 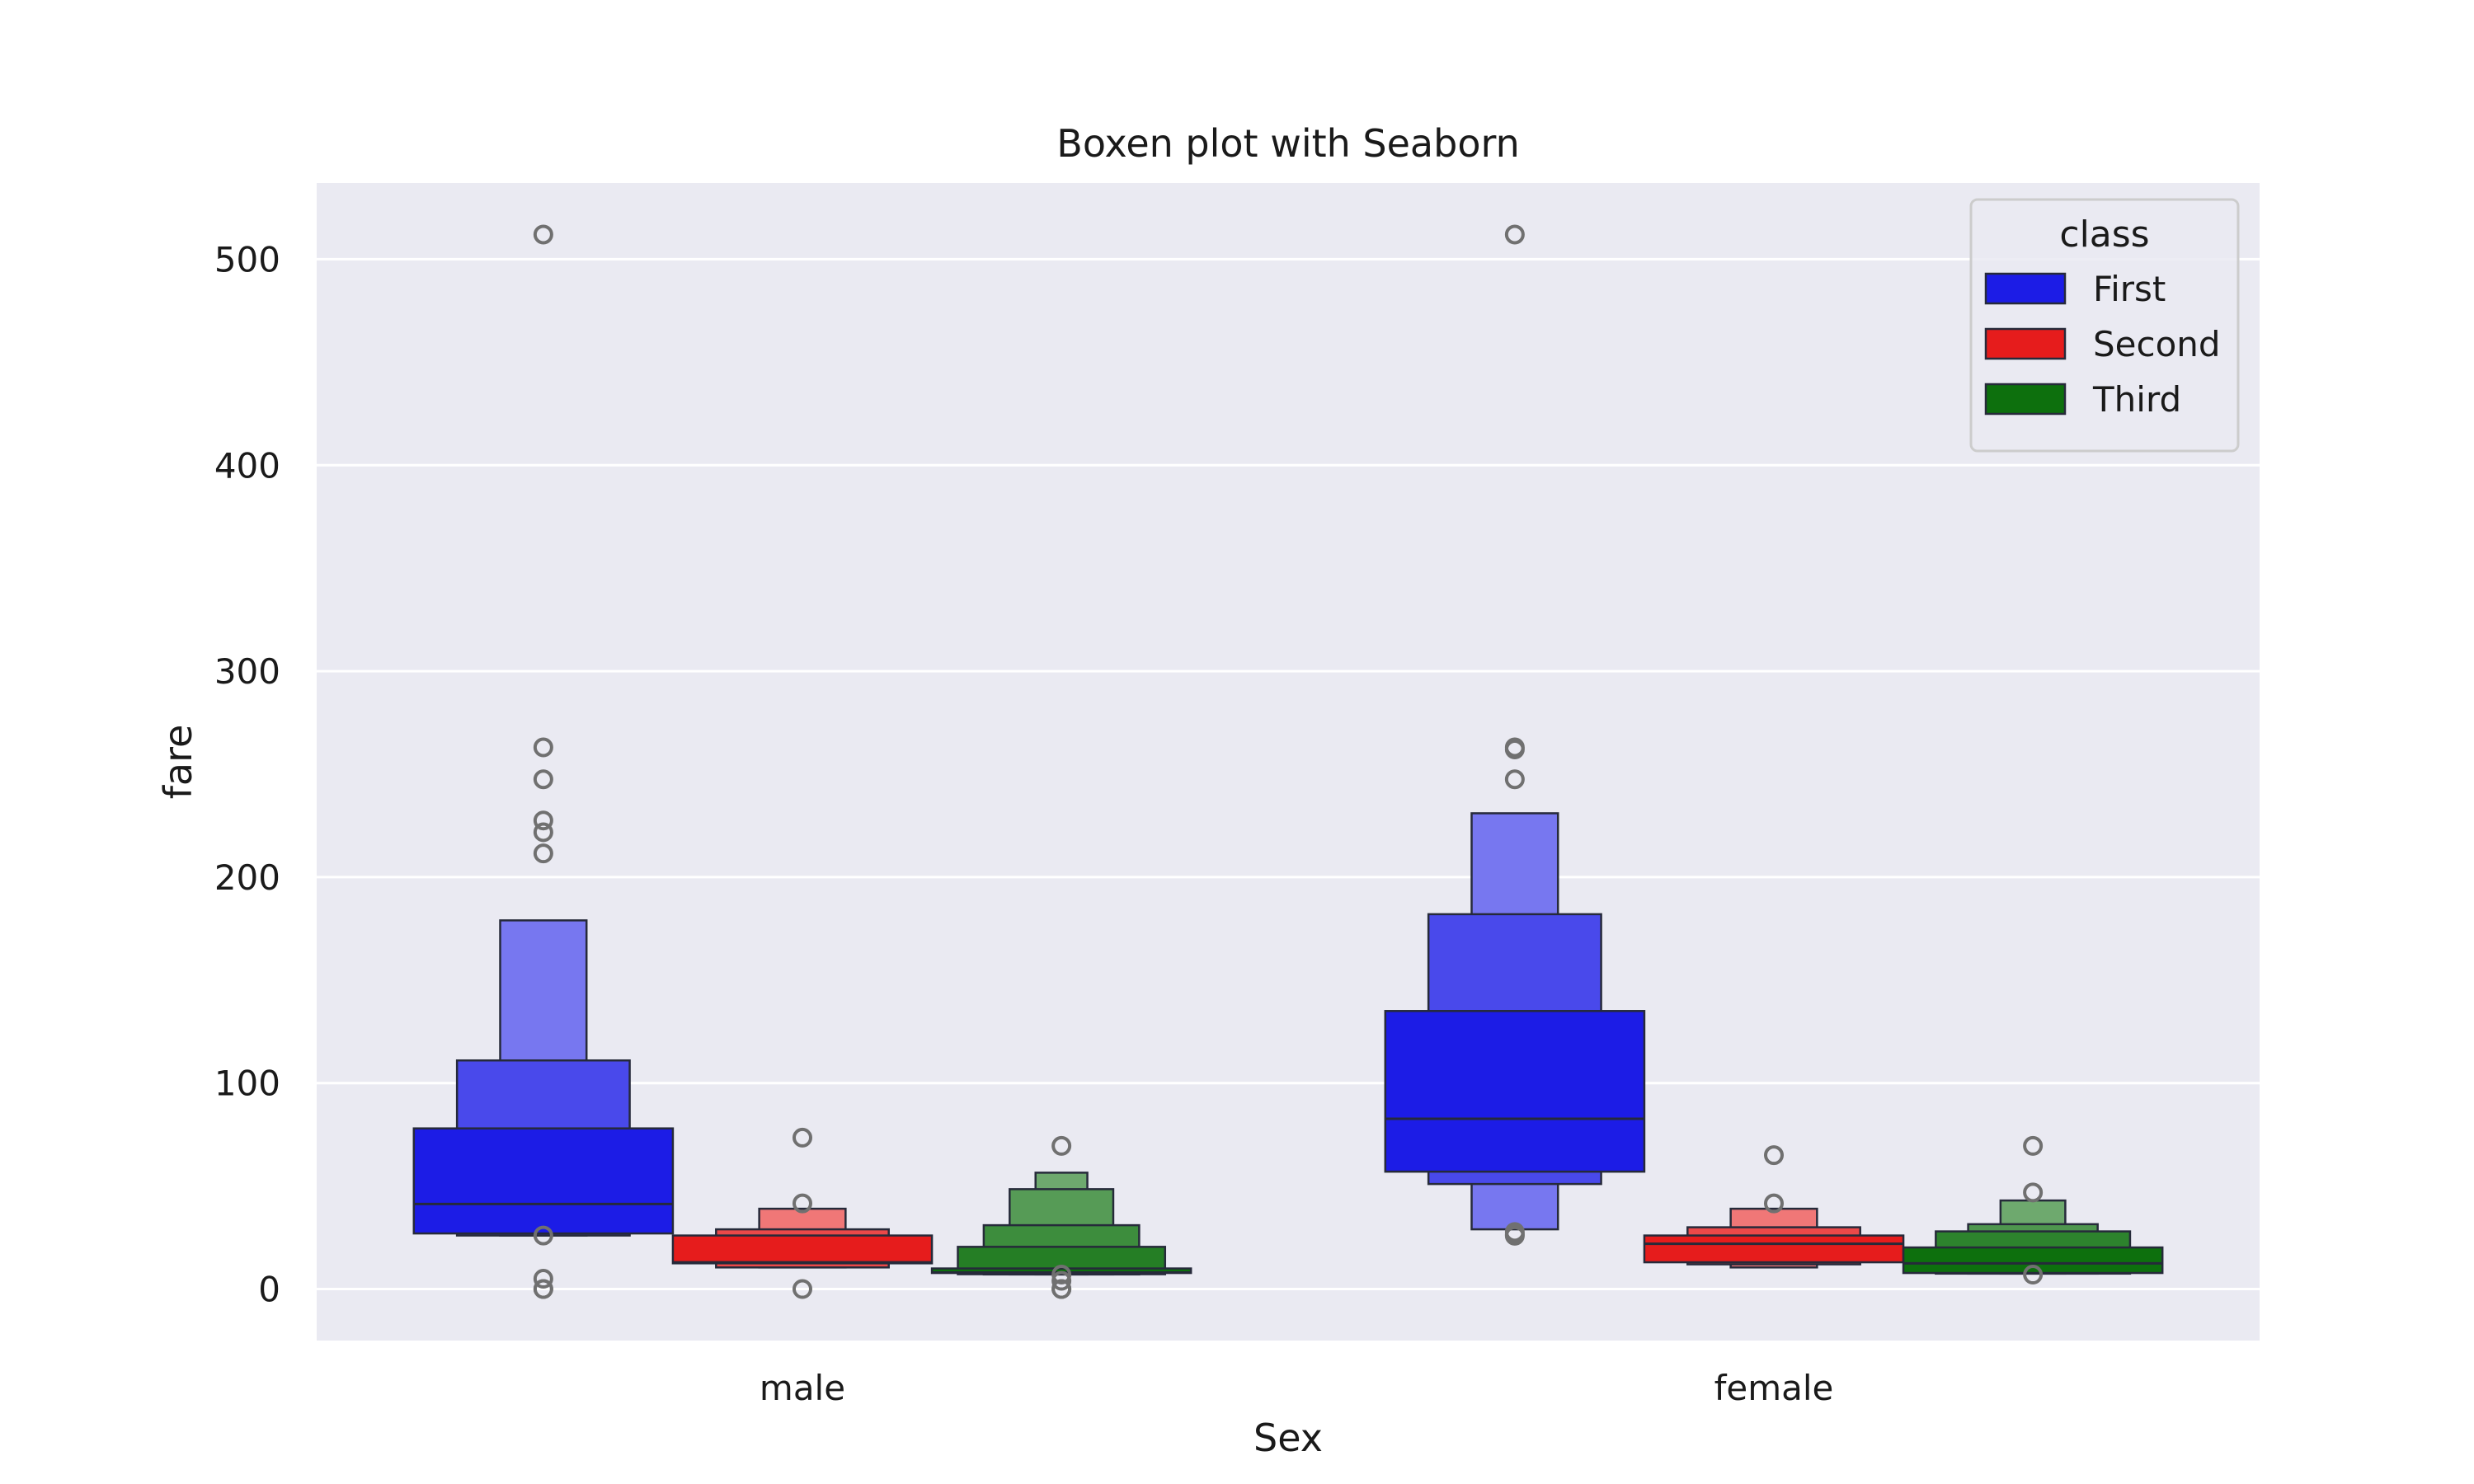 What do you see at coordinates (2082, 399) in the screenshot?
I see `legend-entry: Third` at bounding box center [2082, 399].